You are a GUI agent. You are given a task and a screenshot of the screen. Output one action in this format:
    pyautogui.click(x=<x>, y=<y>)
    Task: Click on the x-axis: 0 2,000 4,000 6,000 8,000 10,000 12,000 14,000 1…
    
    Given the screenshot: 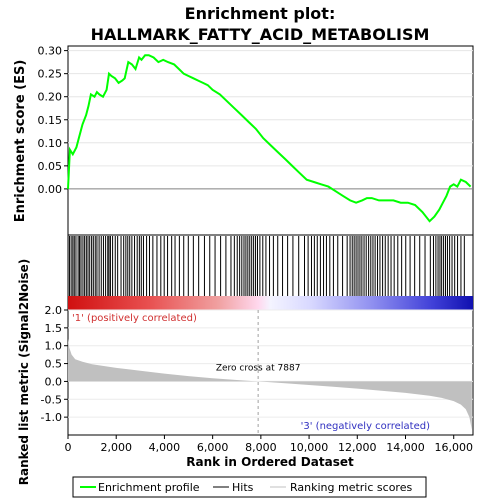 What is the action you would take?
    pyautogui.click(x=269, y=444)
    